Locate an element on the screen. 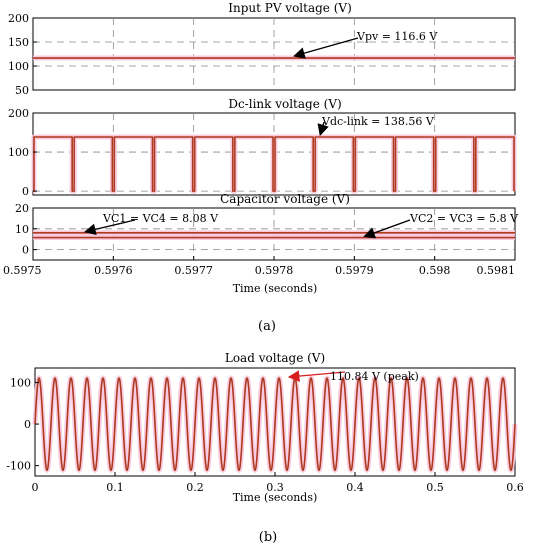 This screenshot has height=550, width=535. load-annotation: 110.84 V (peak) is located at coordinates (374, 376).